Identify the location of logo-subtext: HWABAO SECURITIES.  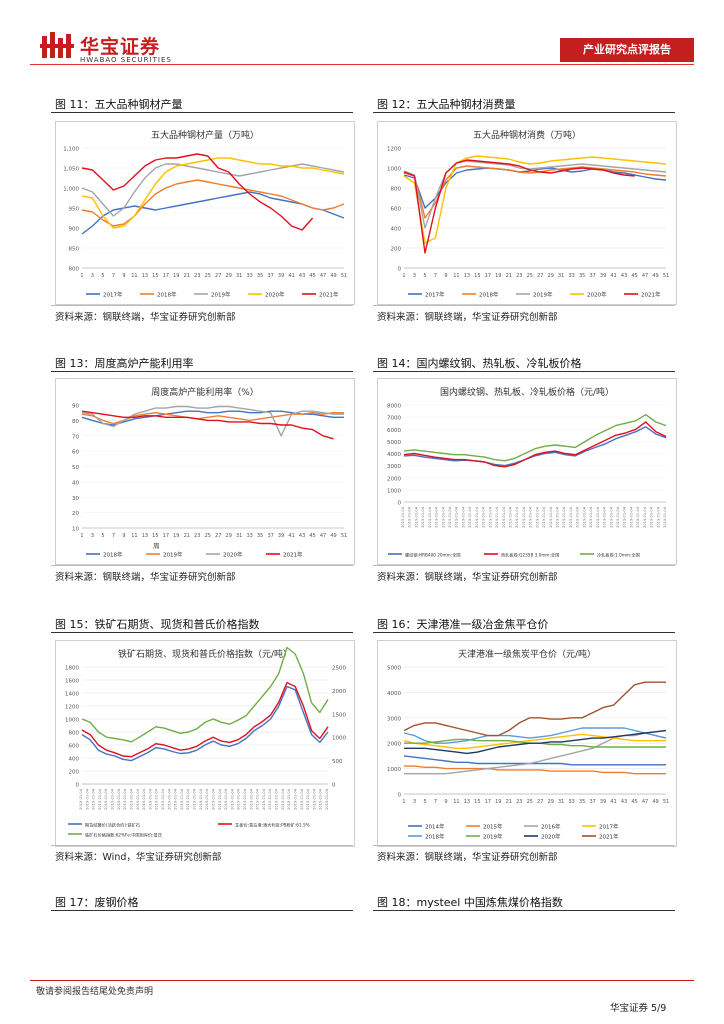
(126, 60).